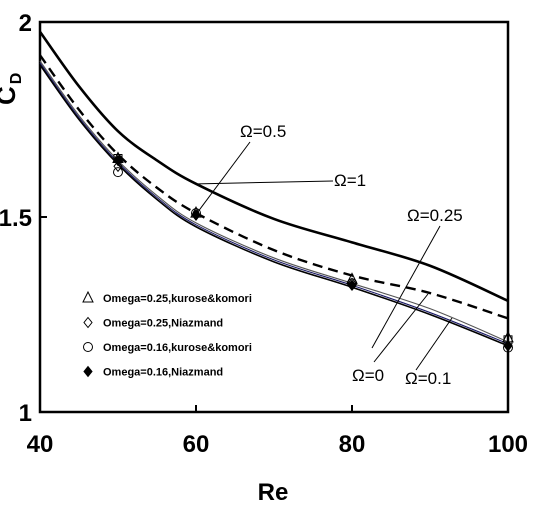  What do you see at coordinates (25, 413) in the screenshot?
I see `y-tick-label-0: 1` at bounding box center [25, 413].